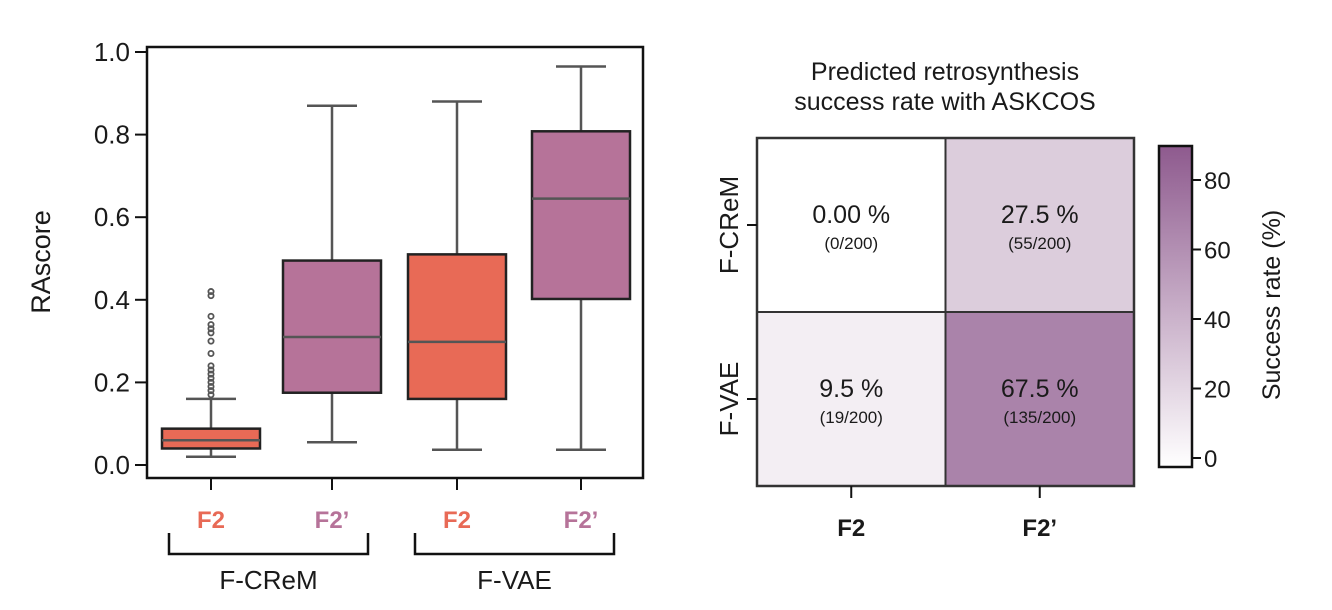  I want to click on y-tick-label: 0.2, so click(112, 382).